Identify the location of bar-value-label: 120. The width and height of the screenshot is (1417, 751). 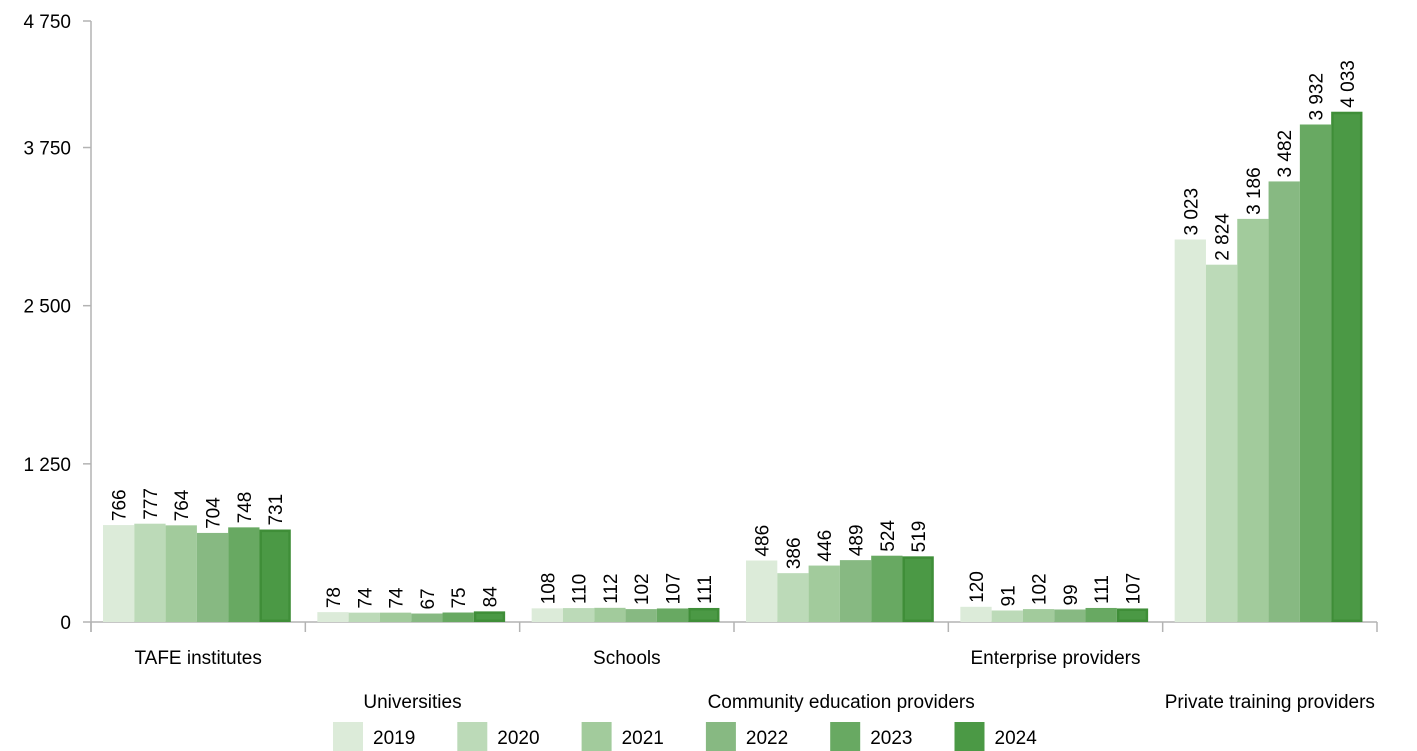
(977, 587).